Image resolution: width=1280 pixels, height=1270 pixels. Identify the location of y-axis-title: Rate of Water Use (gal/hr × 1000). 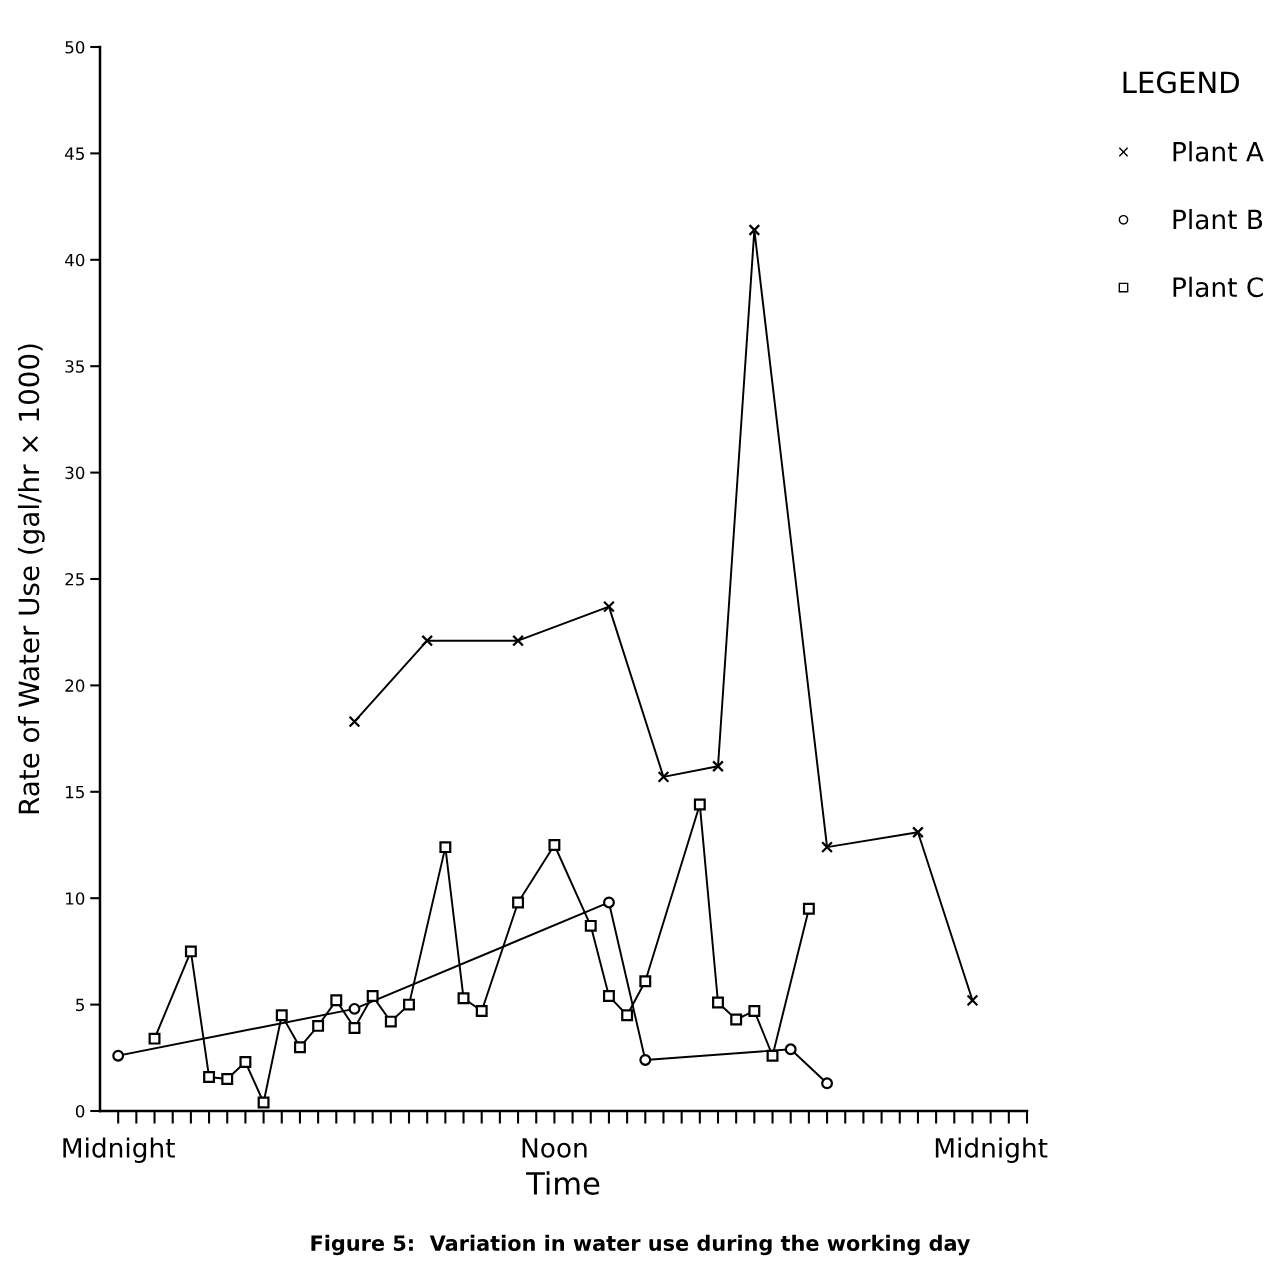
(31, 579).